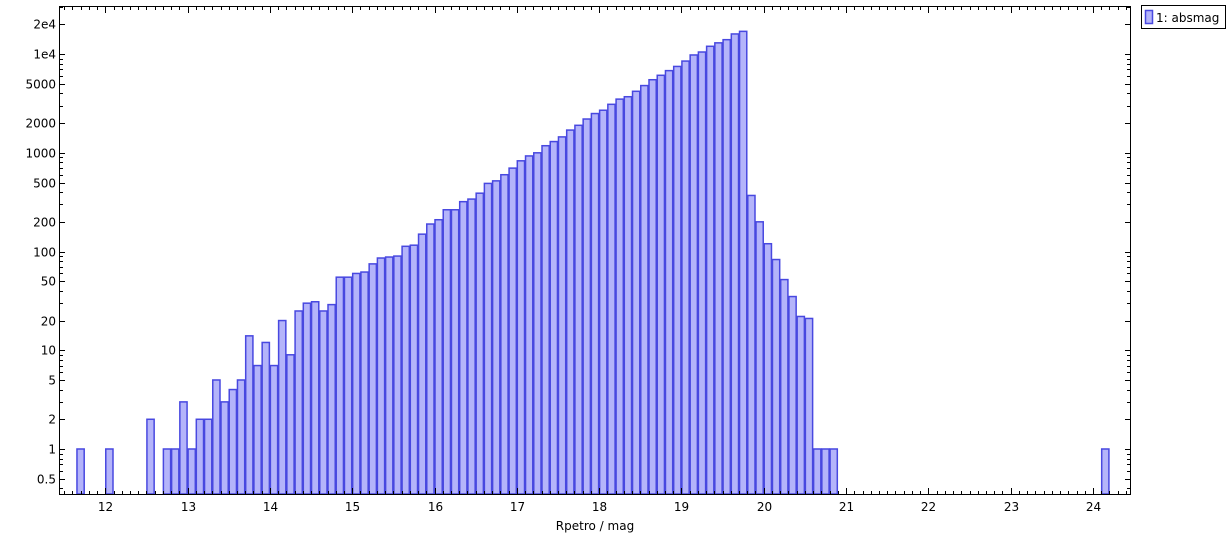  I want to click on x-tick-label: 15, so click(352, 507).